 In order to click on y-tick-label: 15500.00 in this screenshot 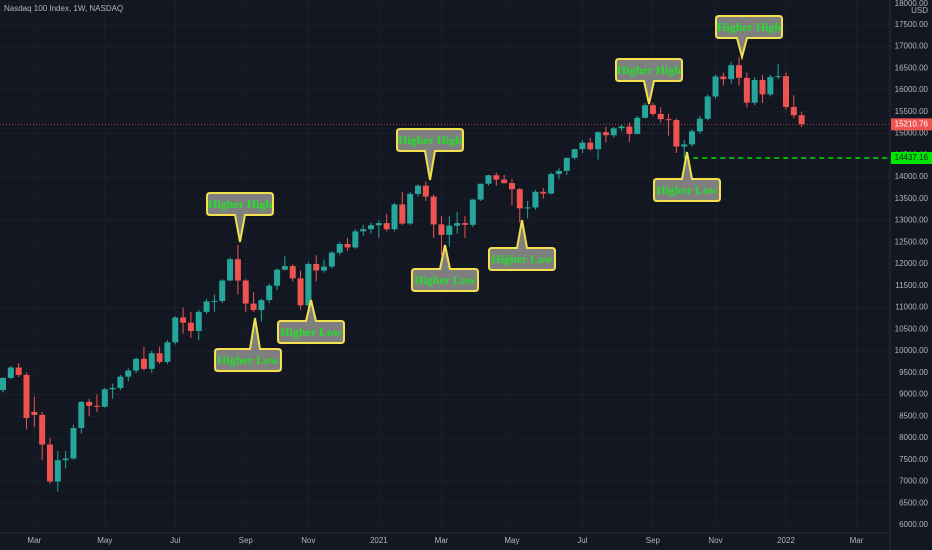, I will do `click(912, 111)`.